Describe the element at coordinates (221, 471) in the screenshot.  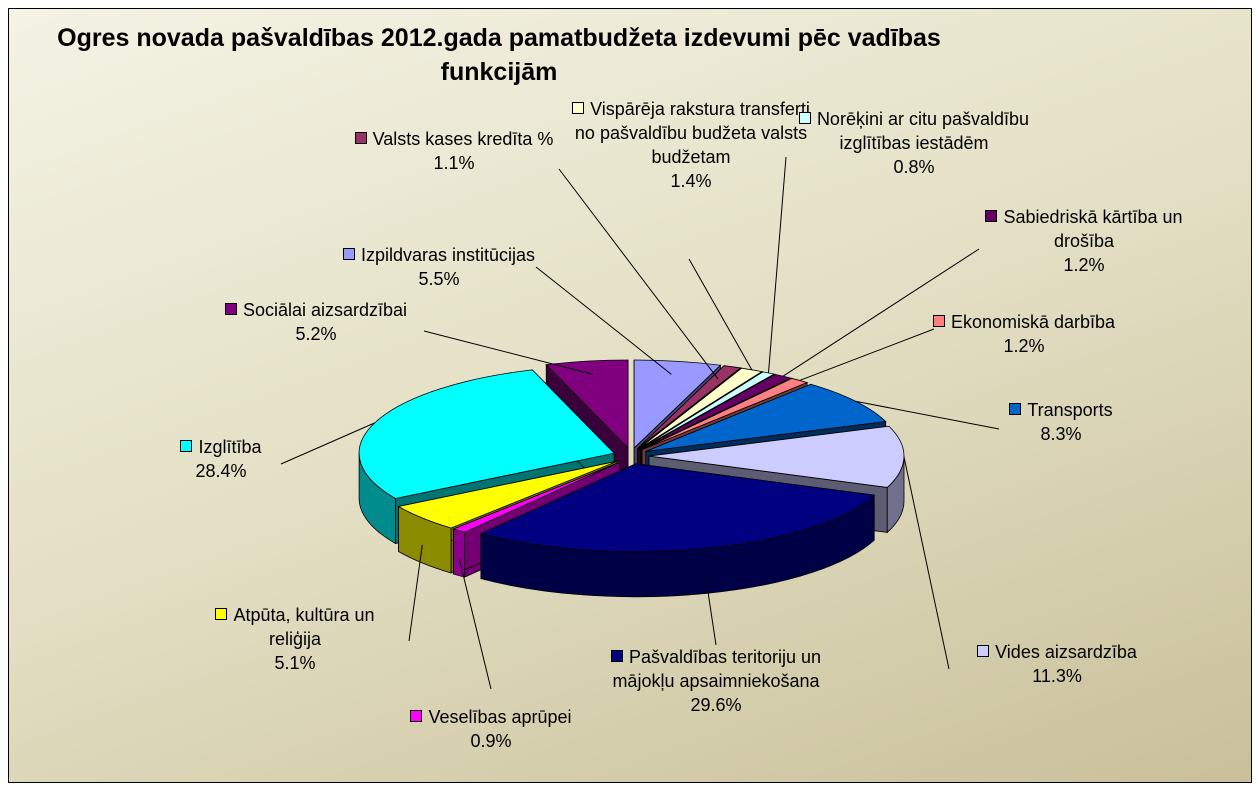
I see `value-label: 28.4%` at that location.